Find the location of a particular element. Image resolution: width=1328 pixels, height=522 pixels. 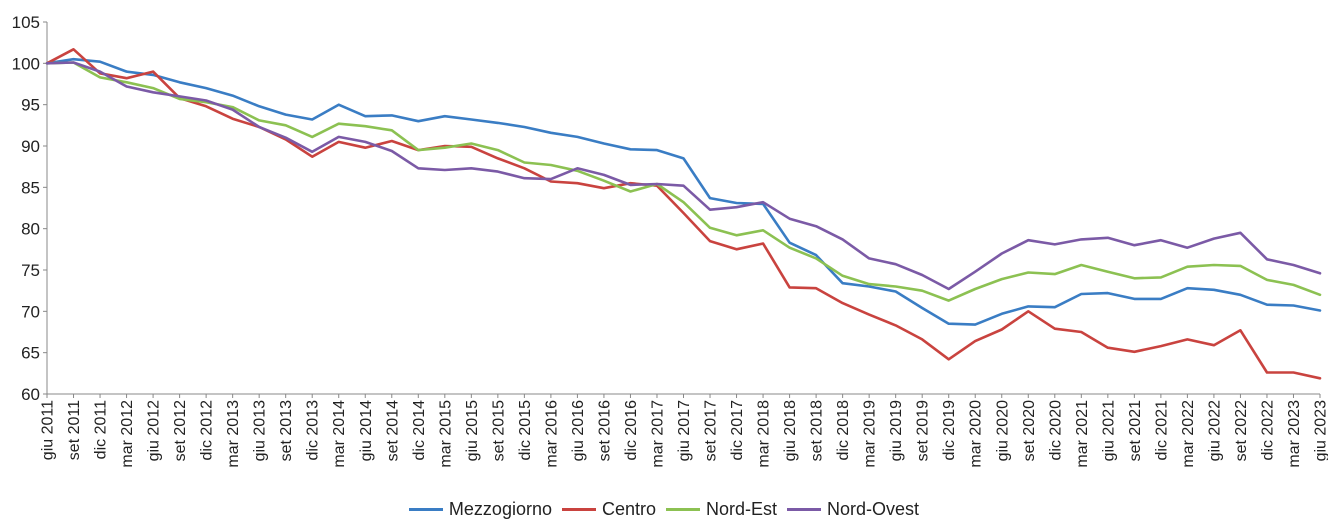

legend-label: Centro is located at coordinates (629, 508).